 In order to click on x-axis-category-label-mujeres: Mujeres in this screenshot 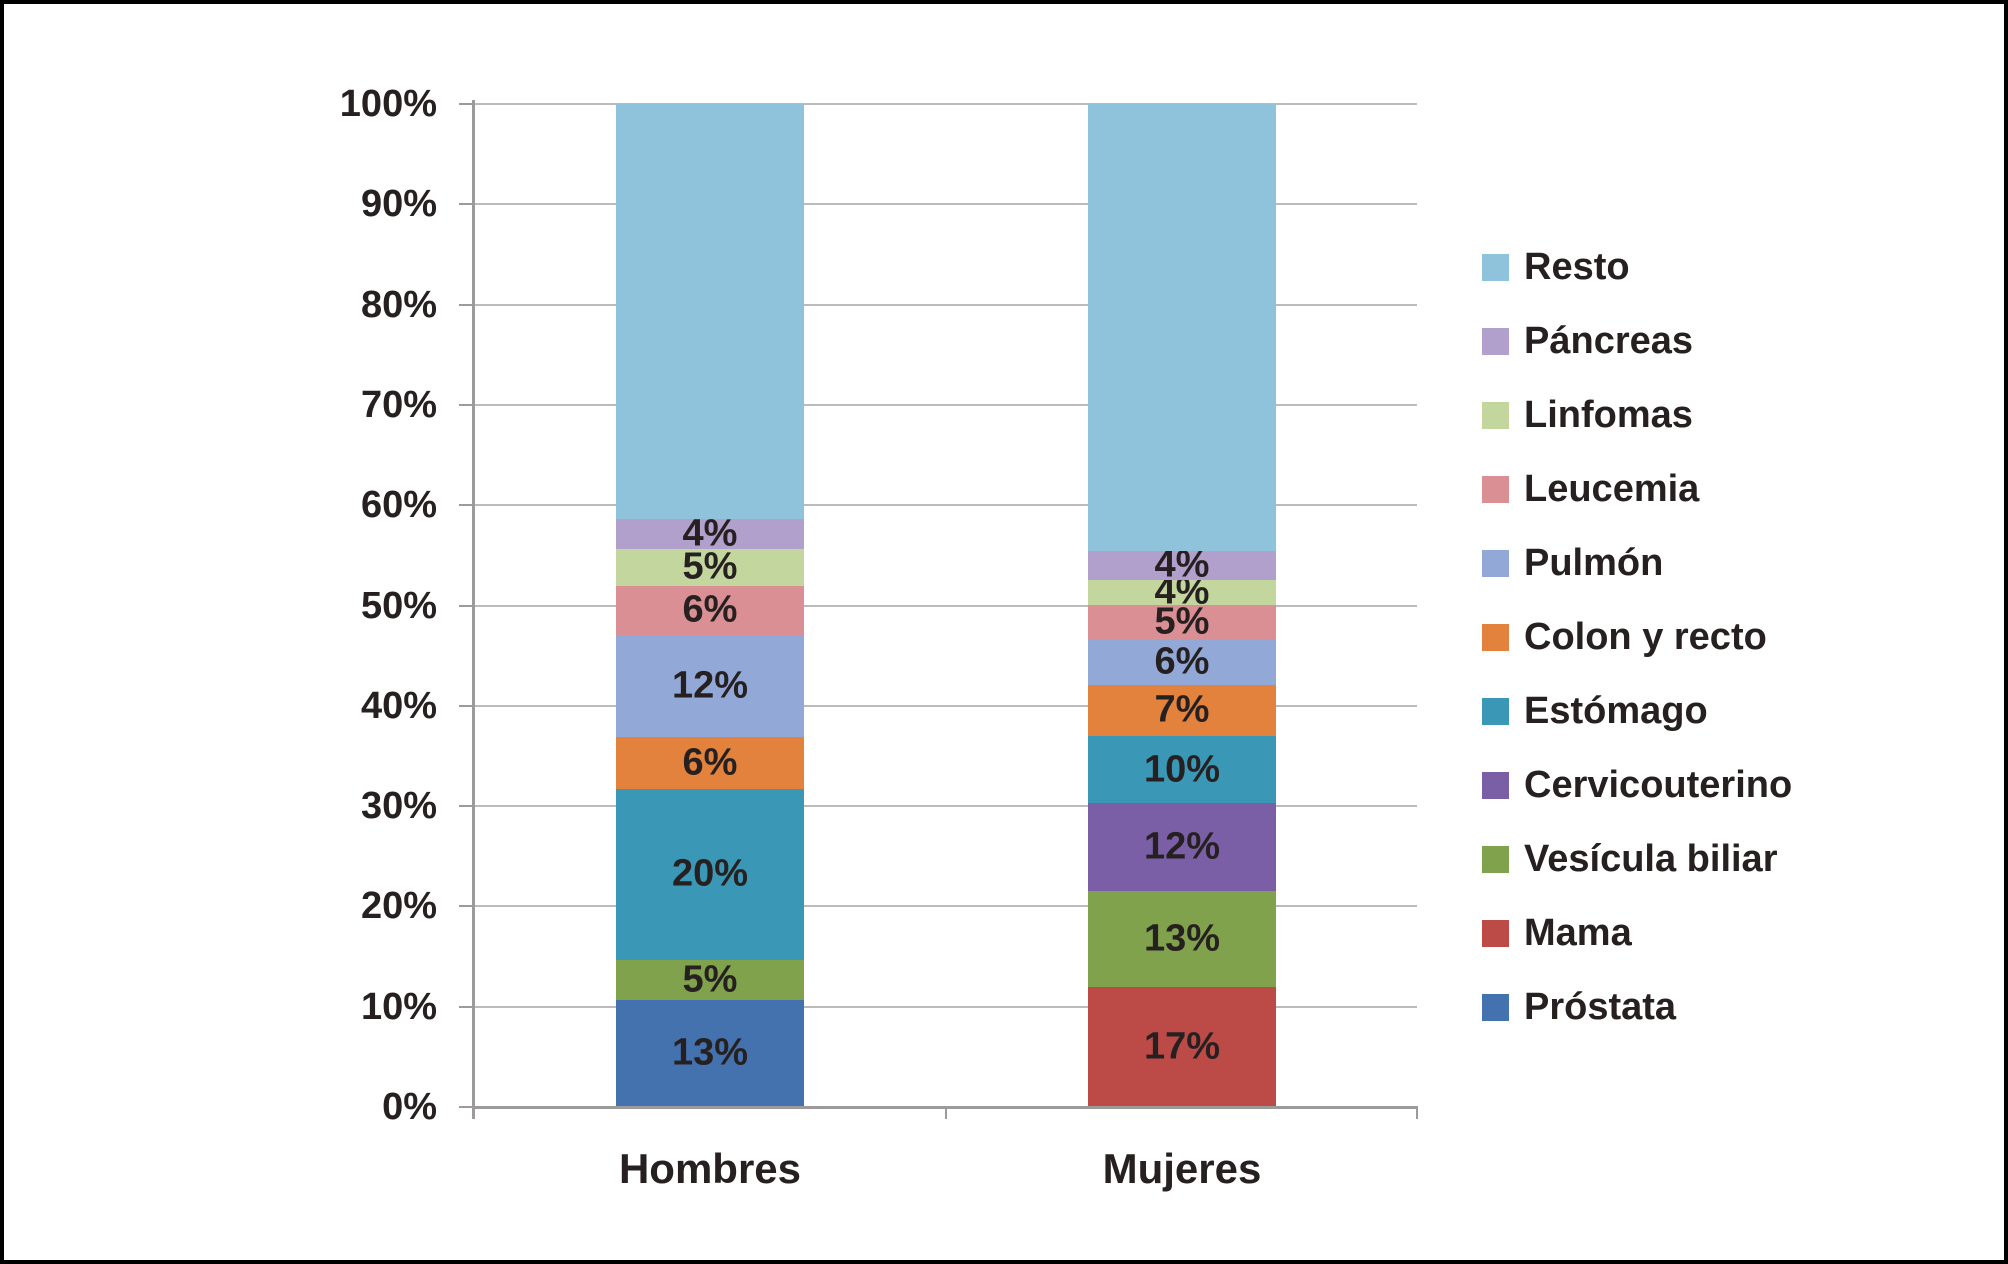, I will do `click(1182, 1168)`.